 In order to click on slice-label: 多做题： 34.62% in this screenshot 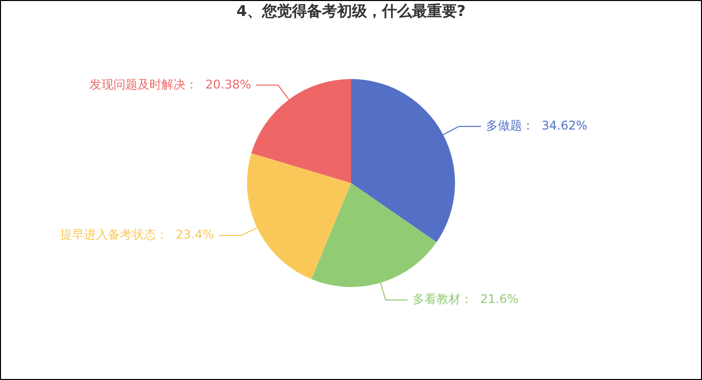, I will do `click(537, 125)`.